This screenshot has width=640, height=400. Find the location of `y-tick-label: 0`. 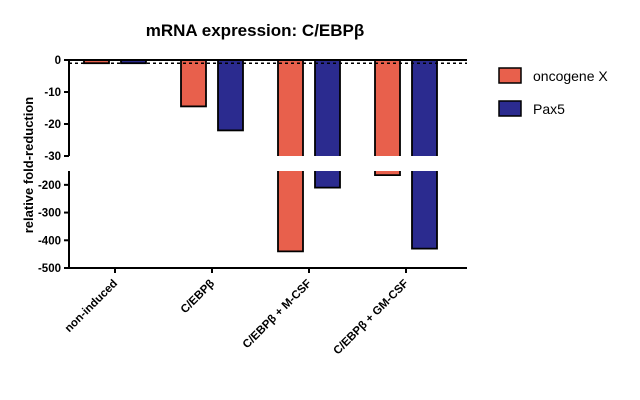

y-tick-label: 0 is located at coordinates (58, 61).